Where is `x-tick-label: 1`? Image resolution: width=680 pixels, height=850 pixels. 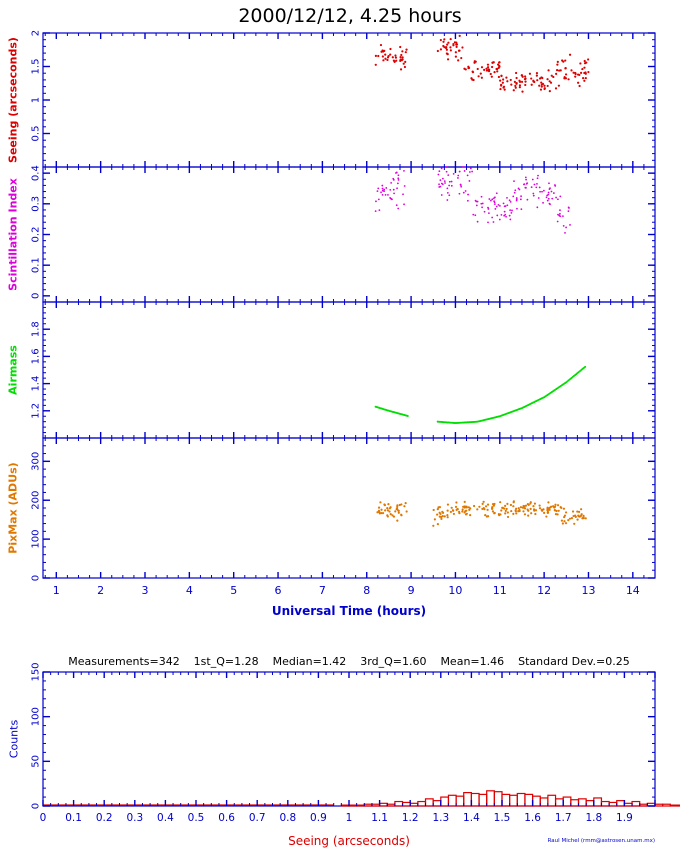
x-tick-label: 1 is located at coordinates (56, 590).